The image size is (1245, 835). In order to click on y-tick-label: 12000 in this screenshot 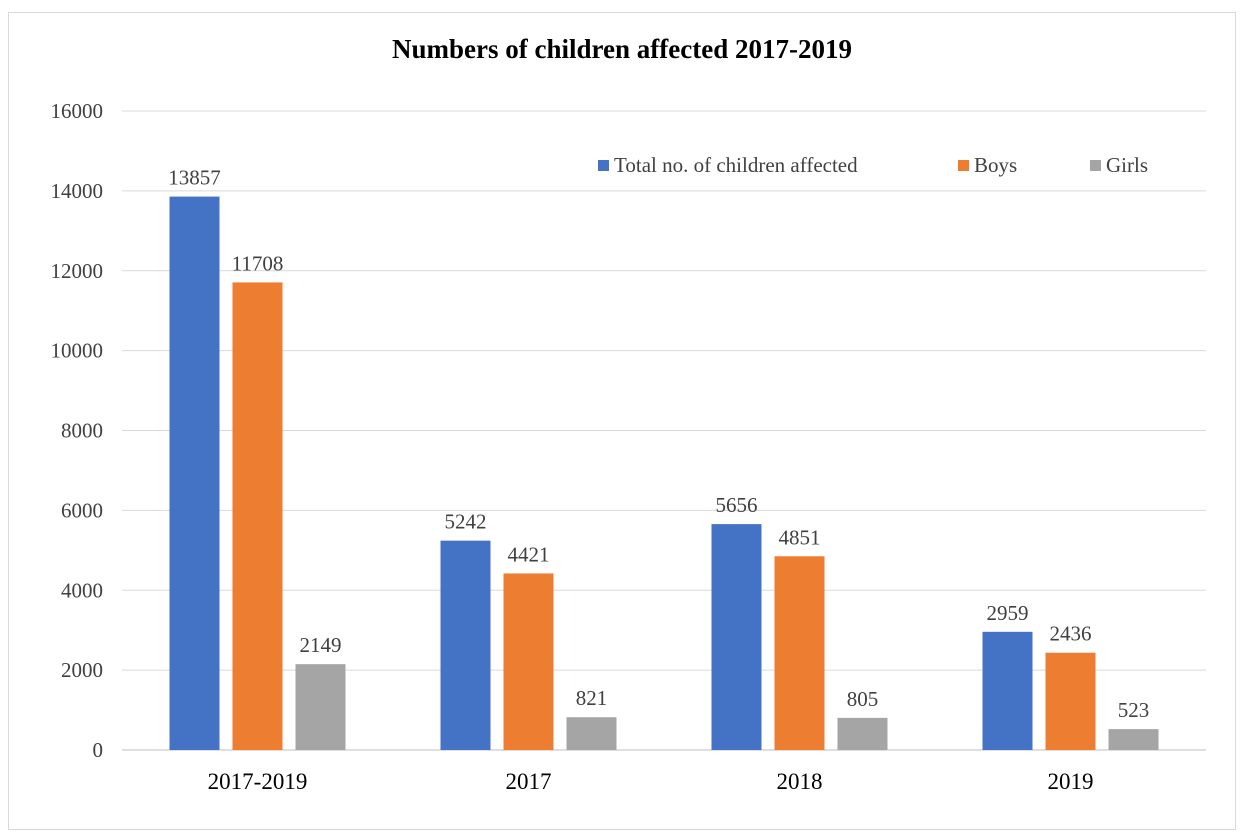, I will do `click(77, 271)`.